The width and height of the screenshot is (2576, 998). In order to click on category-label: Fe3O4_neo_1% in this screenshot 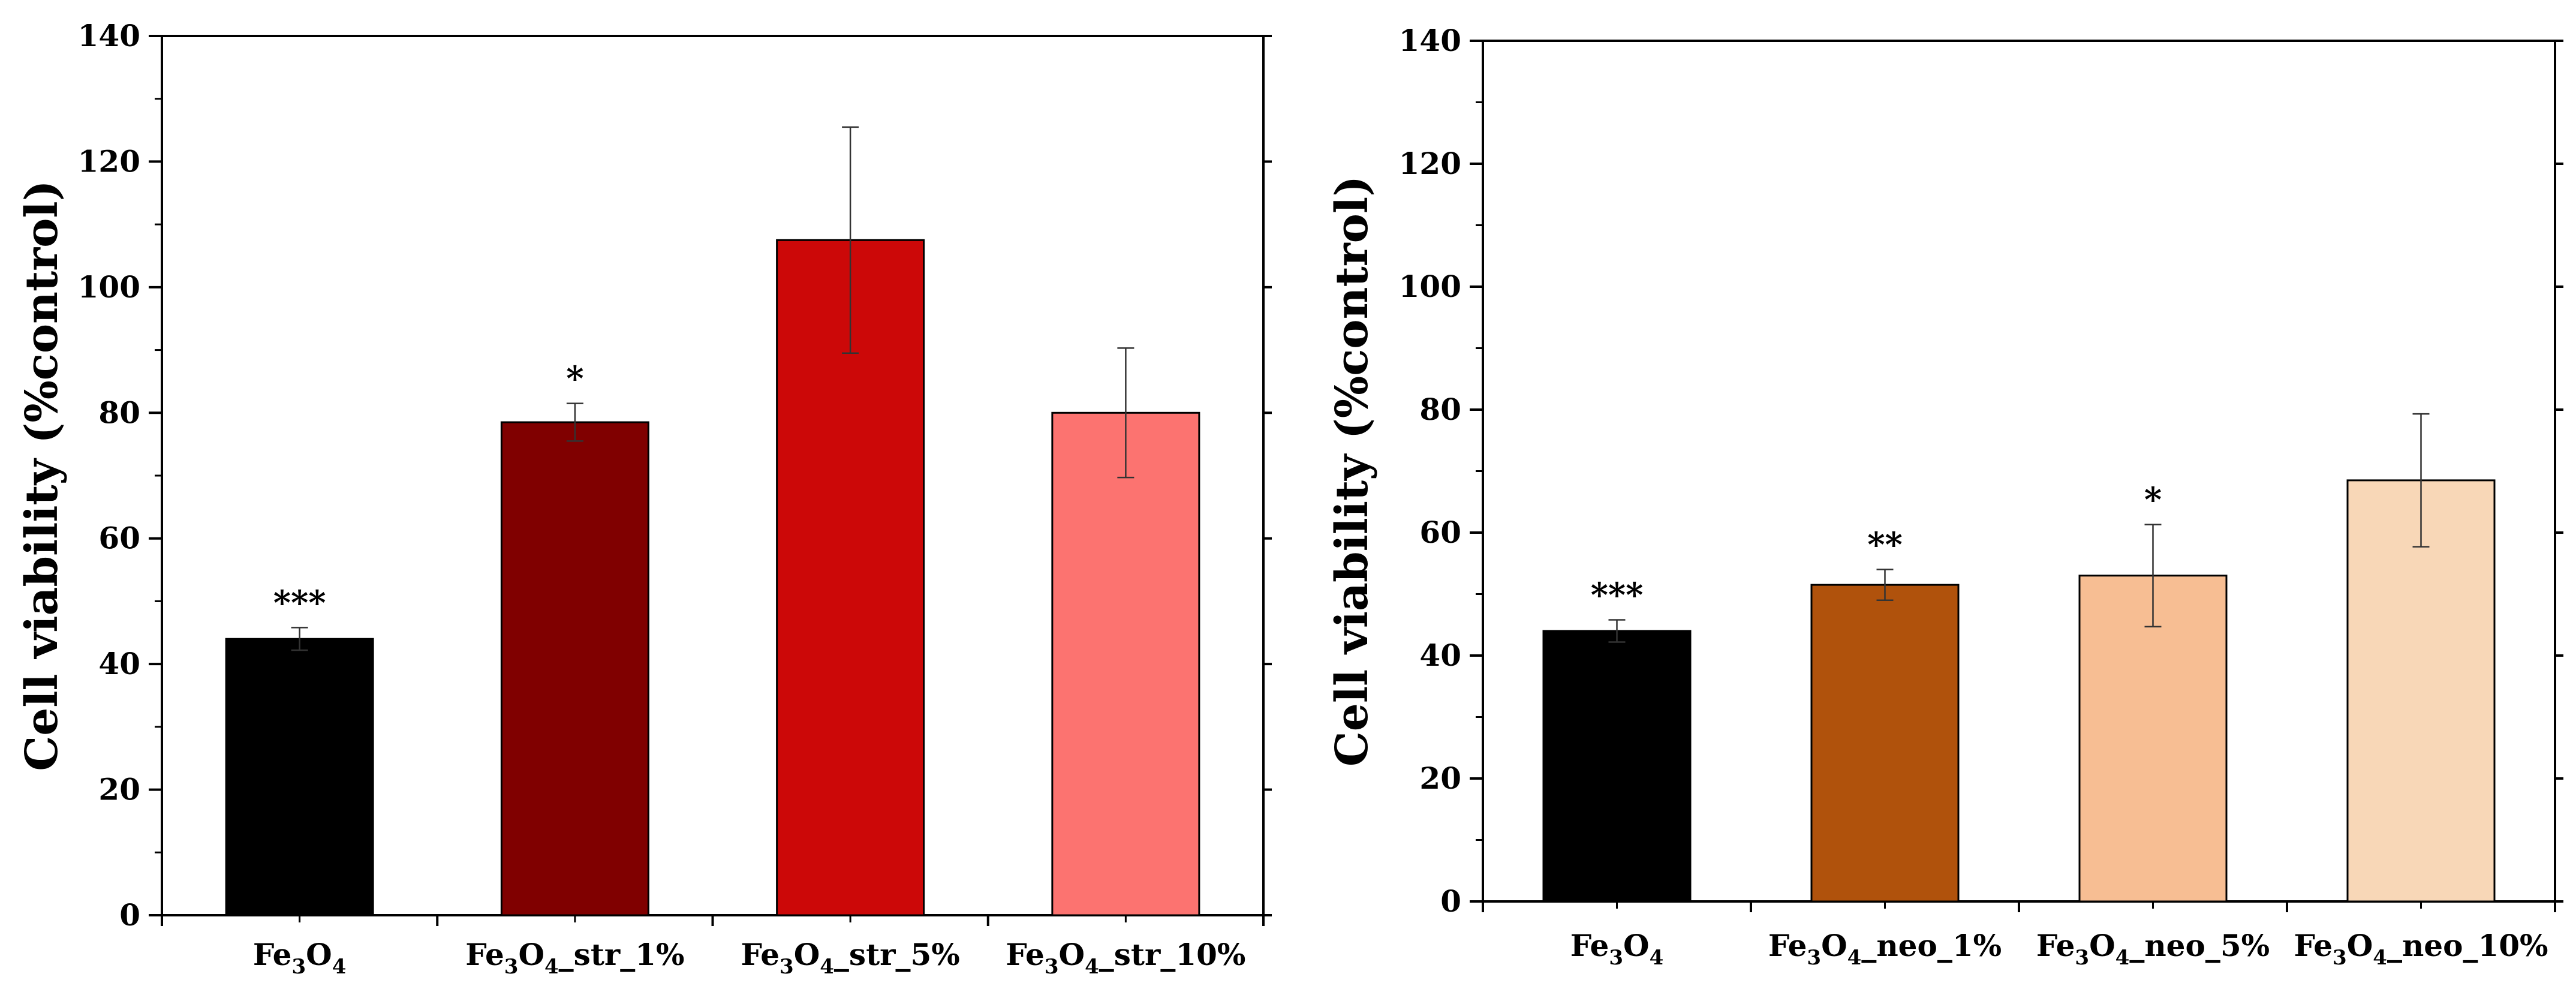, I will do `click(1885, 949)`.